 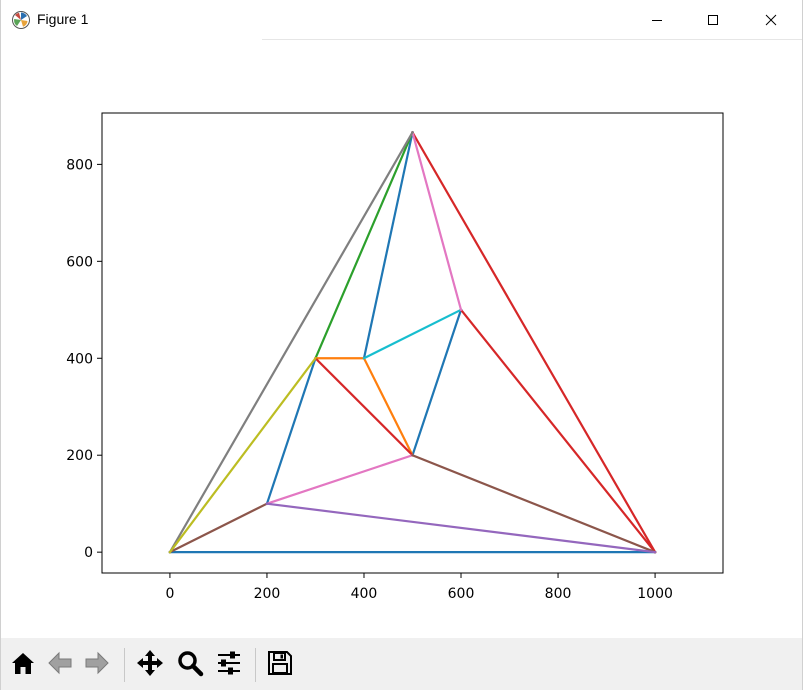 What do you see at coordinates (169, 594) in the screenshot?
I see `x-tick-label: 0` at bounding box center [169, 594].